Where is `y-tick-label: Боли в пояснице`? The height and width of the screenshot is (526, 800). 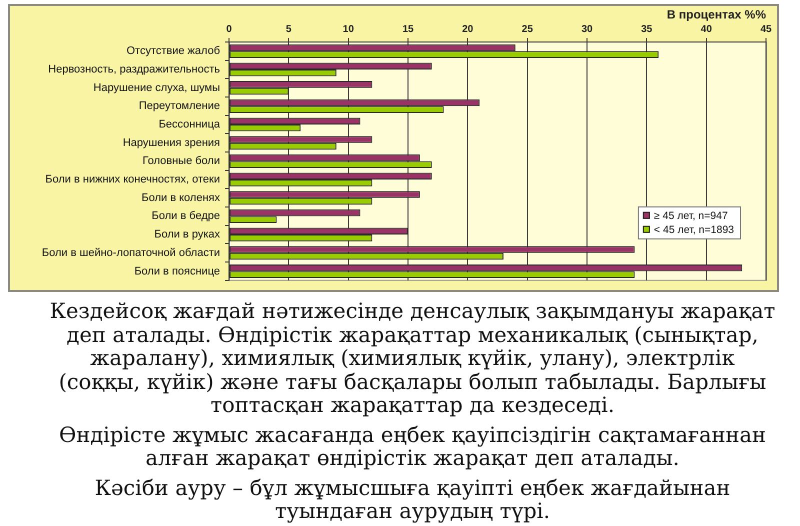
y-tick-label: Боли в пояснице is located at coordinates (177, 271).